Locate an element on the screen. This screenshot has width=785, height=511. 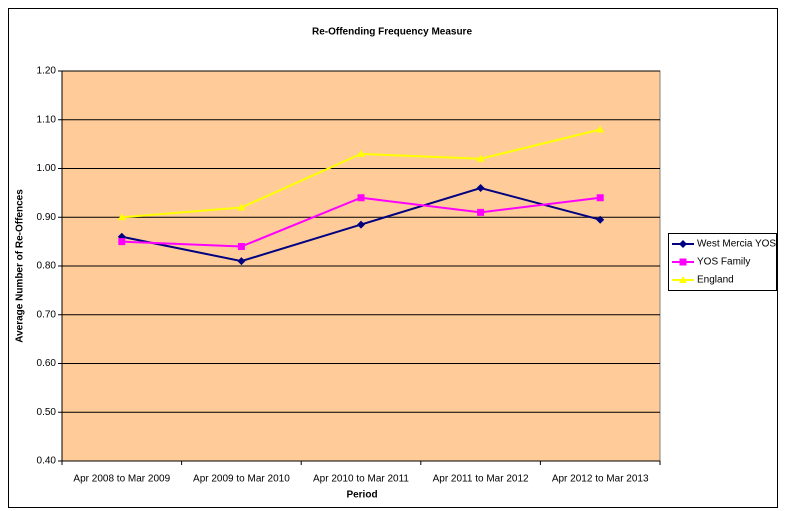
legend-label: England is located at coordinates (715, 280).